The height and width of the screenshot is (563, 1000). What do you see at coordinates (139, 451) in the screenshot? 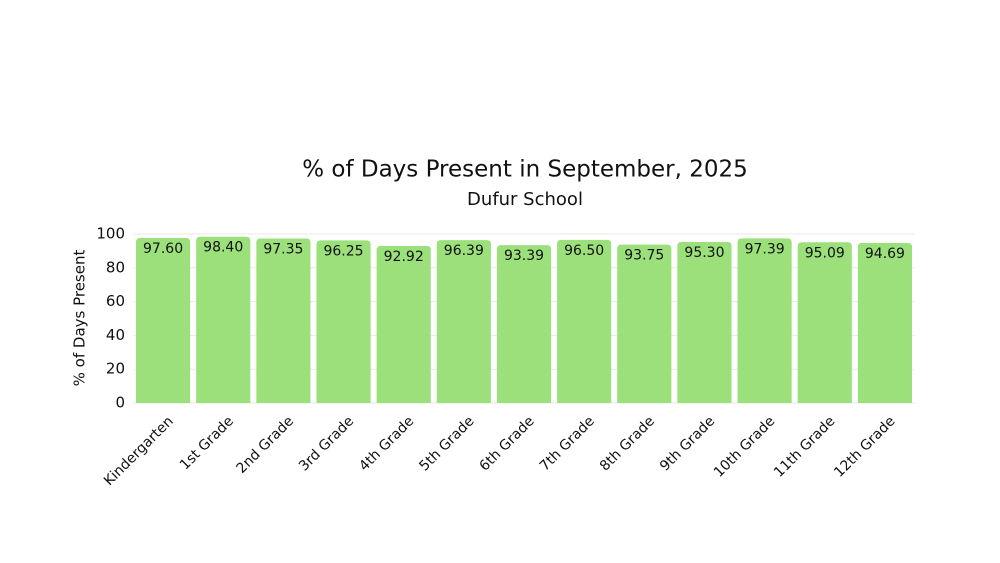
I see `x-tick-label: Kindergarten` at bounding box center [139, 451].